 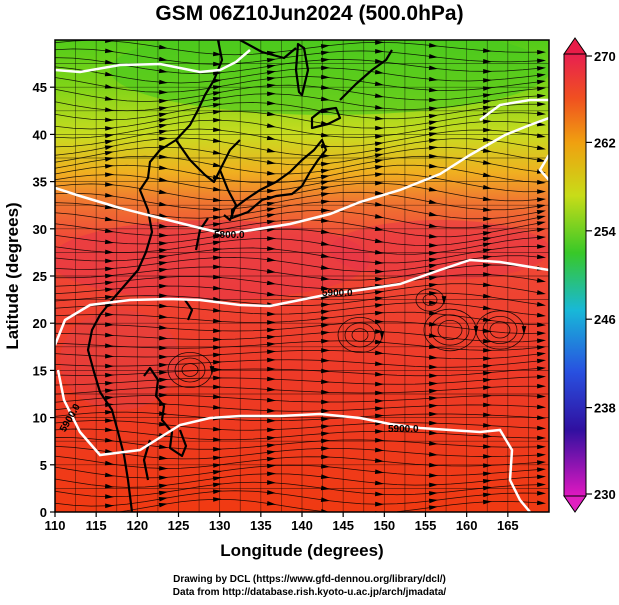 I want to click on colorbar-tick-label: 270, so click(x=605, y=56).